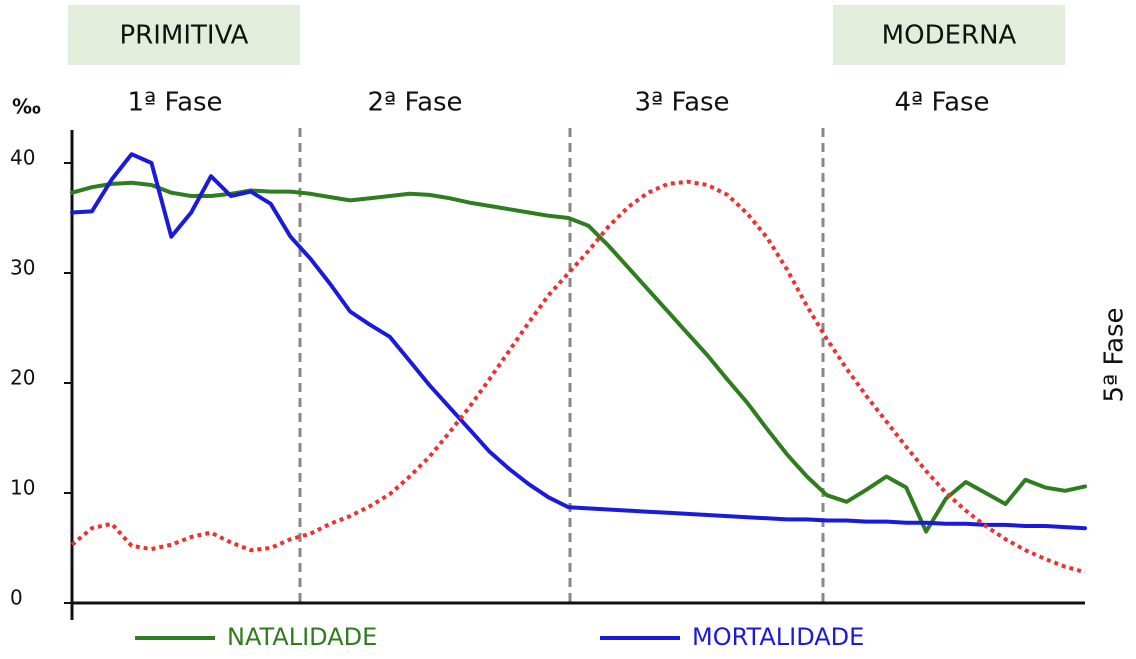  What do you see at coordinates (22, 488) in the screenshot?
I see `y-tick-label: 10` at bounding box center [22, 488].